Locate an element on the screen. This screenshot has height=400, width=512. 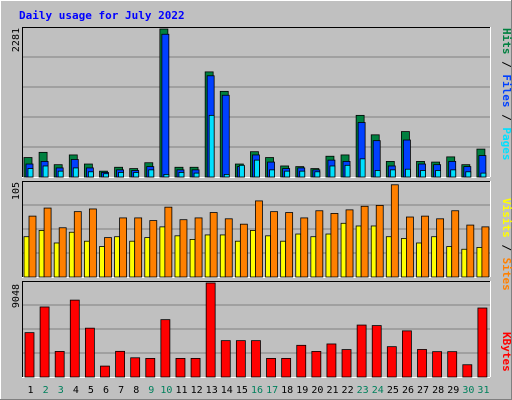
day-label-1: 1 is located at coordinates (31, 390).